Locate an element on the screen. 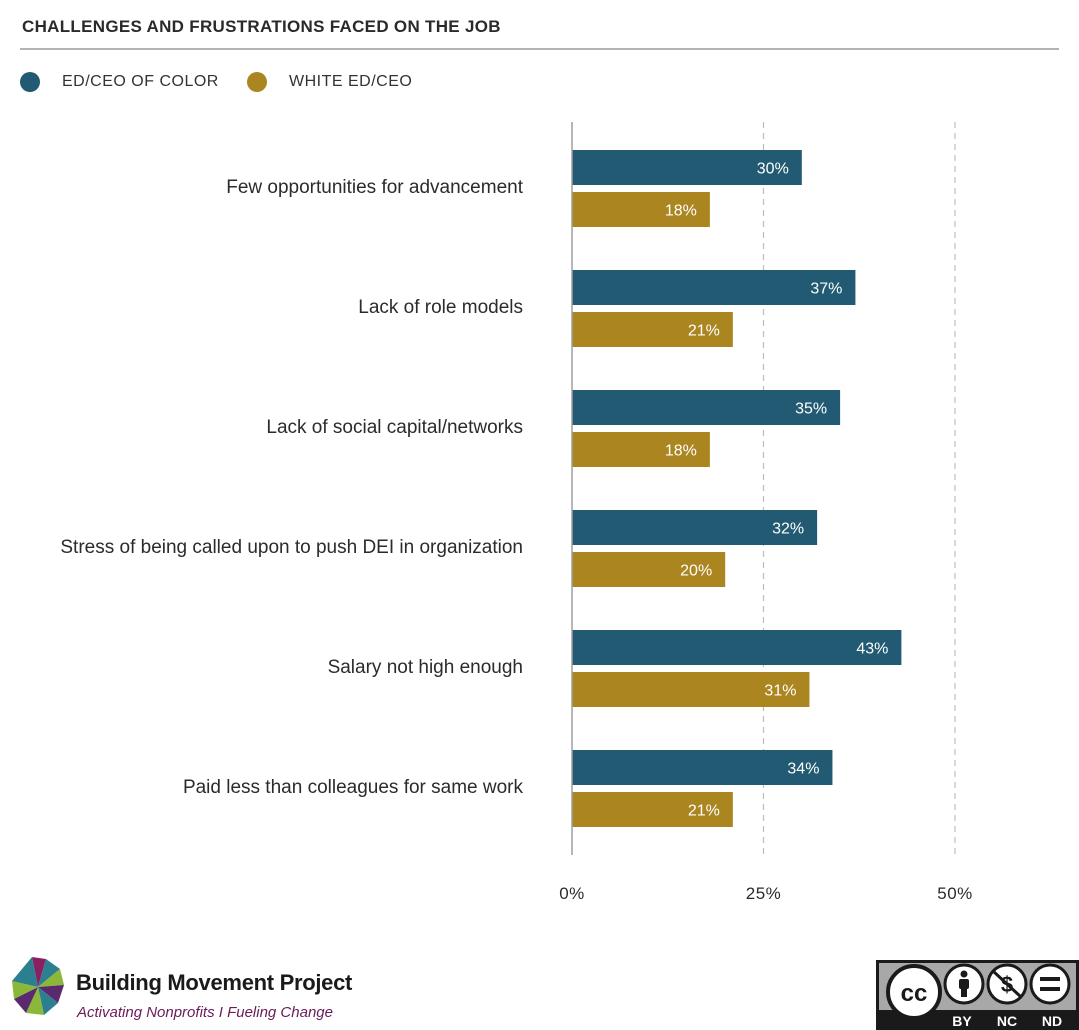 This screenshot has height=1030, width=1079. license-label-by: BY is located at coordinates (962, 1021).